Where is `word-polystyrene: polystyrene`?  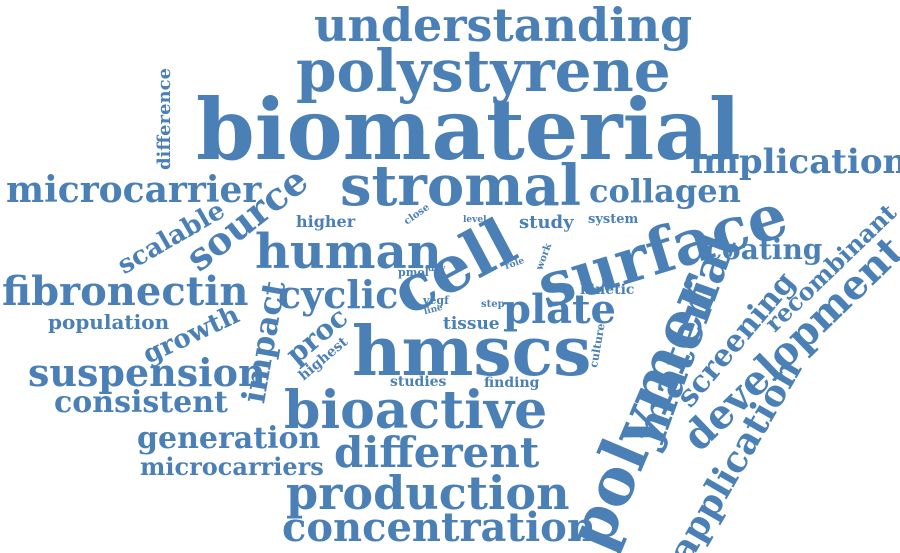 word-polystyrene: polystyrene is located at coordinates (483, 71).